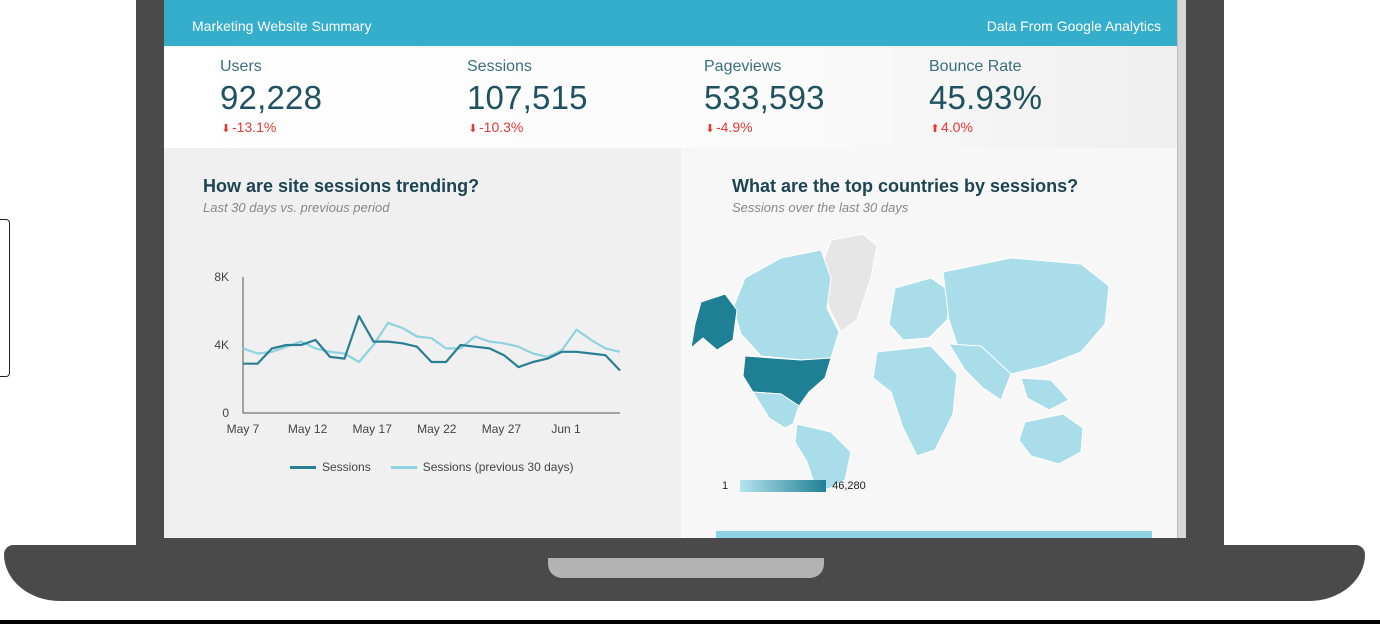  I want to click on kpi-value: 107,515, so click(527, 97).